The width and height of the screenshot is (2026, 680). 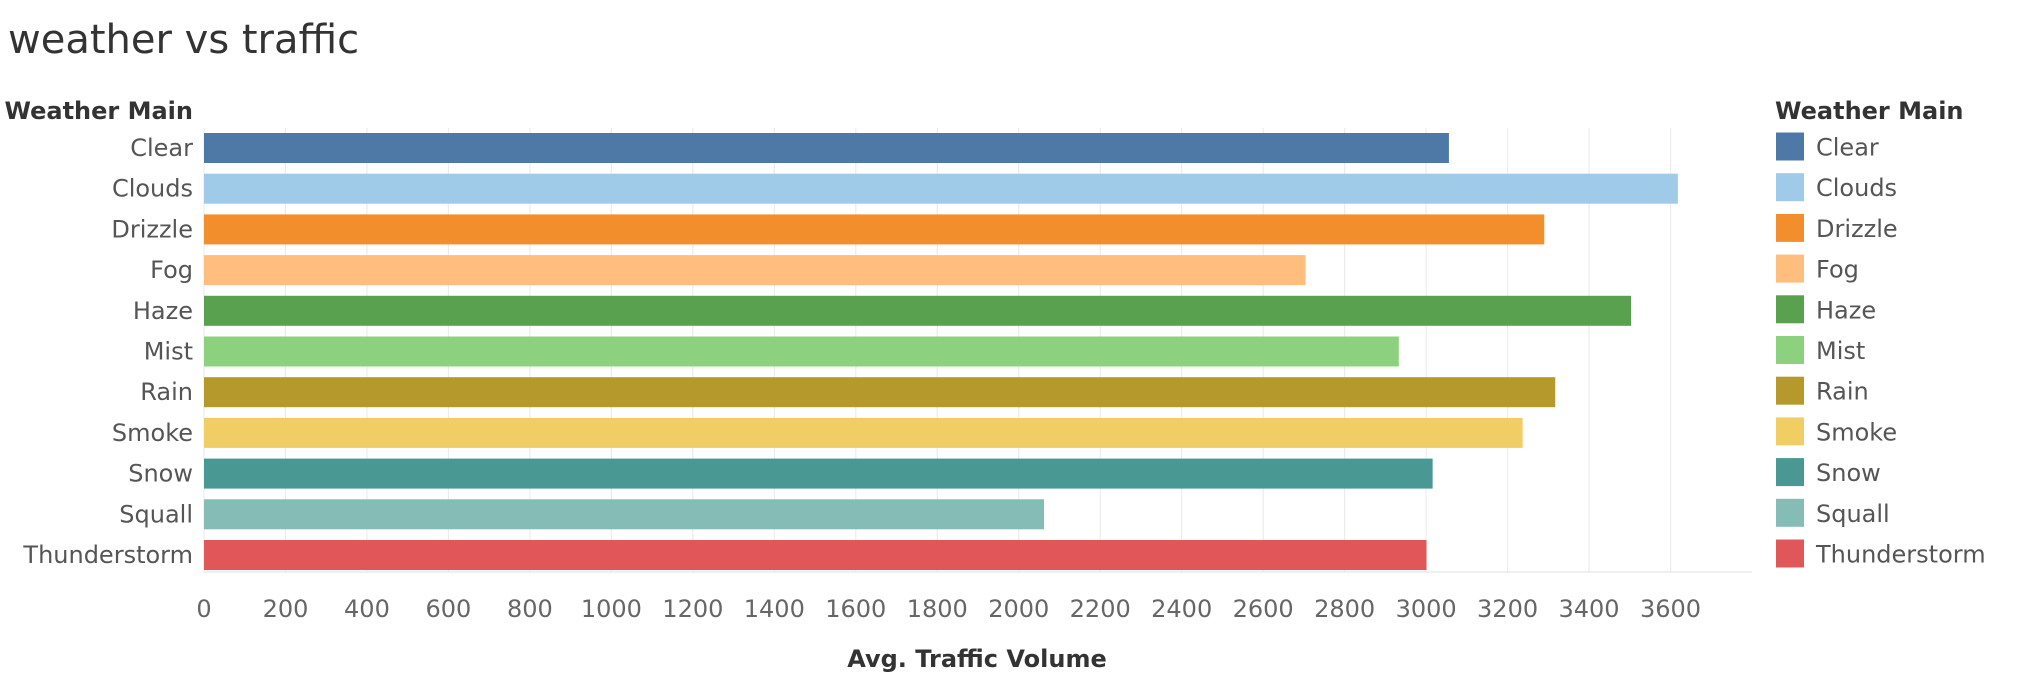 What do you see at coordinates (1900, 555) in the screenshot?
I see `legend-label: Thunderstorm` at bounding box center [1900, 555].